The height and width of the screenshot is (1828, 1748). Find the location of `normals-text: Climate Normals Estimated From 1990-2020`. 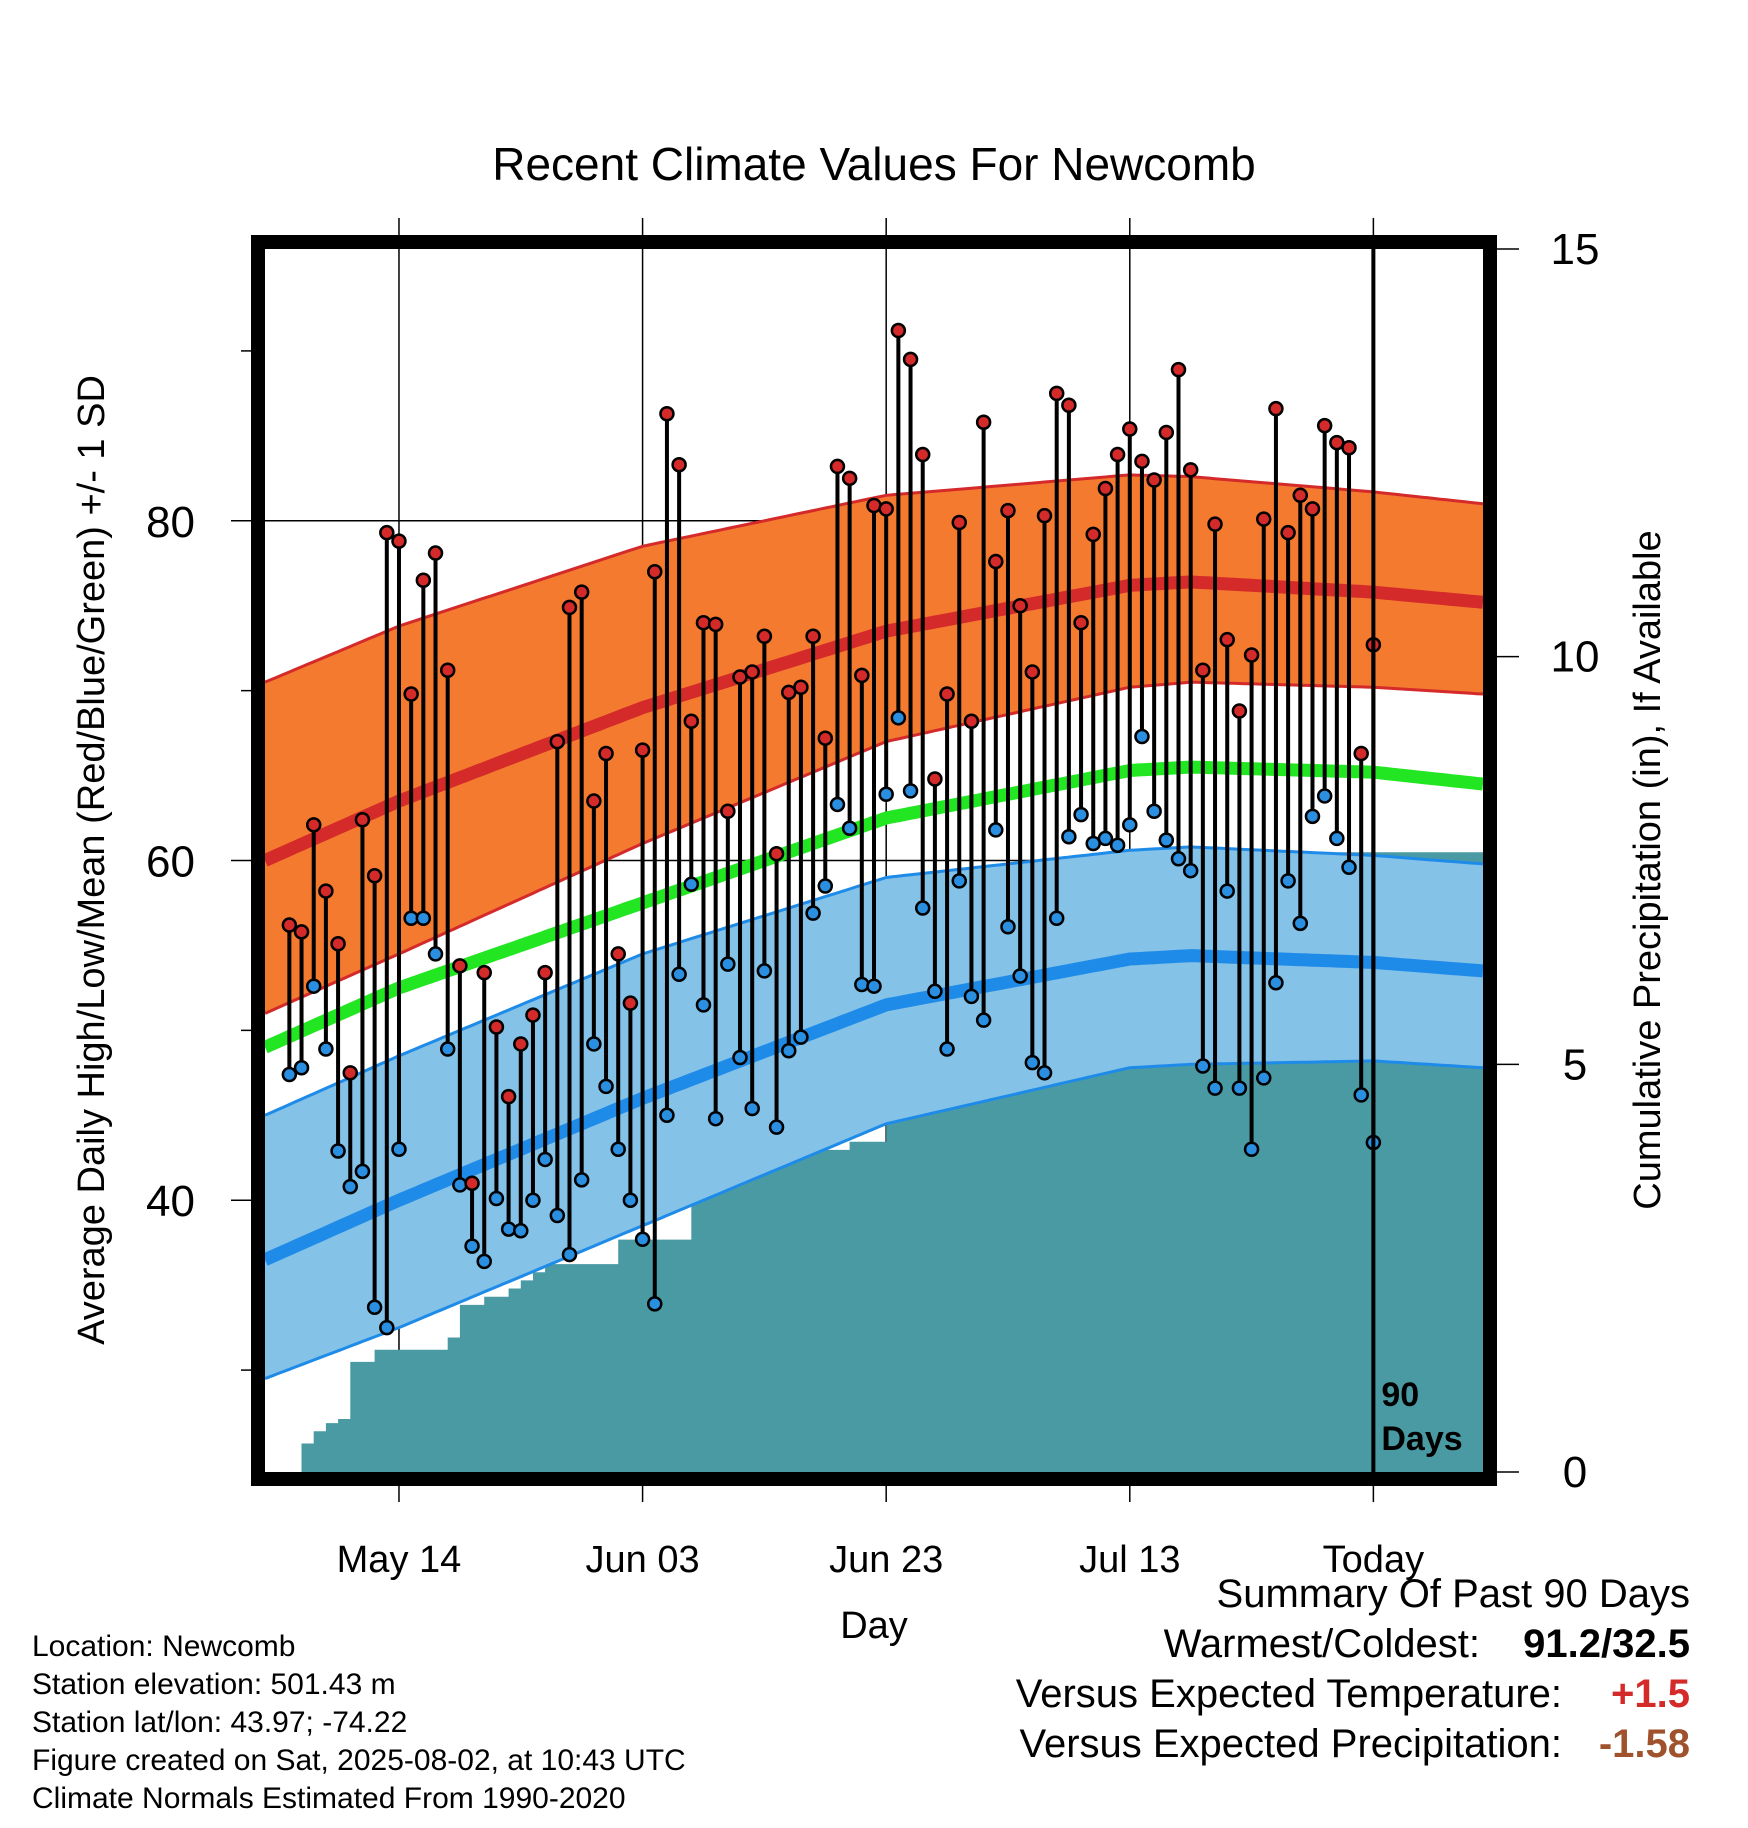

normals-text: Climate Normals Estimated From 1990-2020 is located at coordinates (329, 1798).